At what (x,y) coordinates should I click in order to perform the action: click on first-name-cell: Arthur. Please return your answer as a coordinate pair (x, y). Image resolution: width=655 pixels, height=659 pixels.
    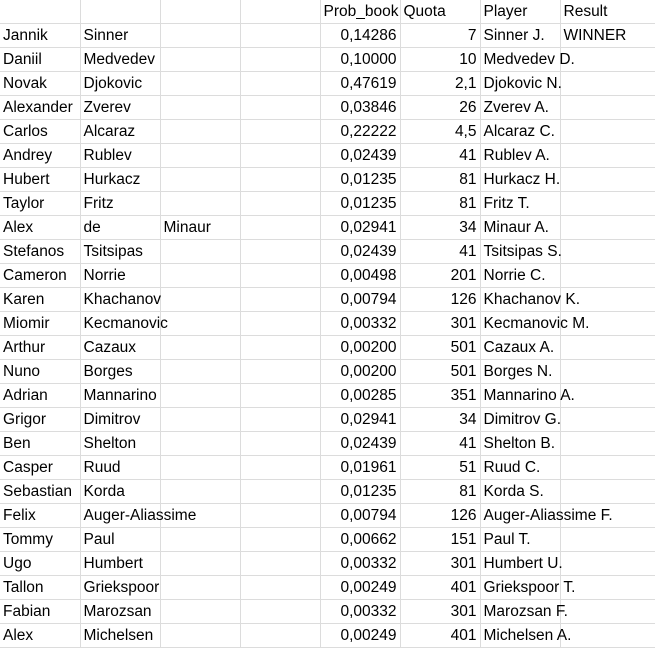
    Looking at the image, I should click on (40, 347).